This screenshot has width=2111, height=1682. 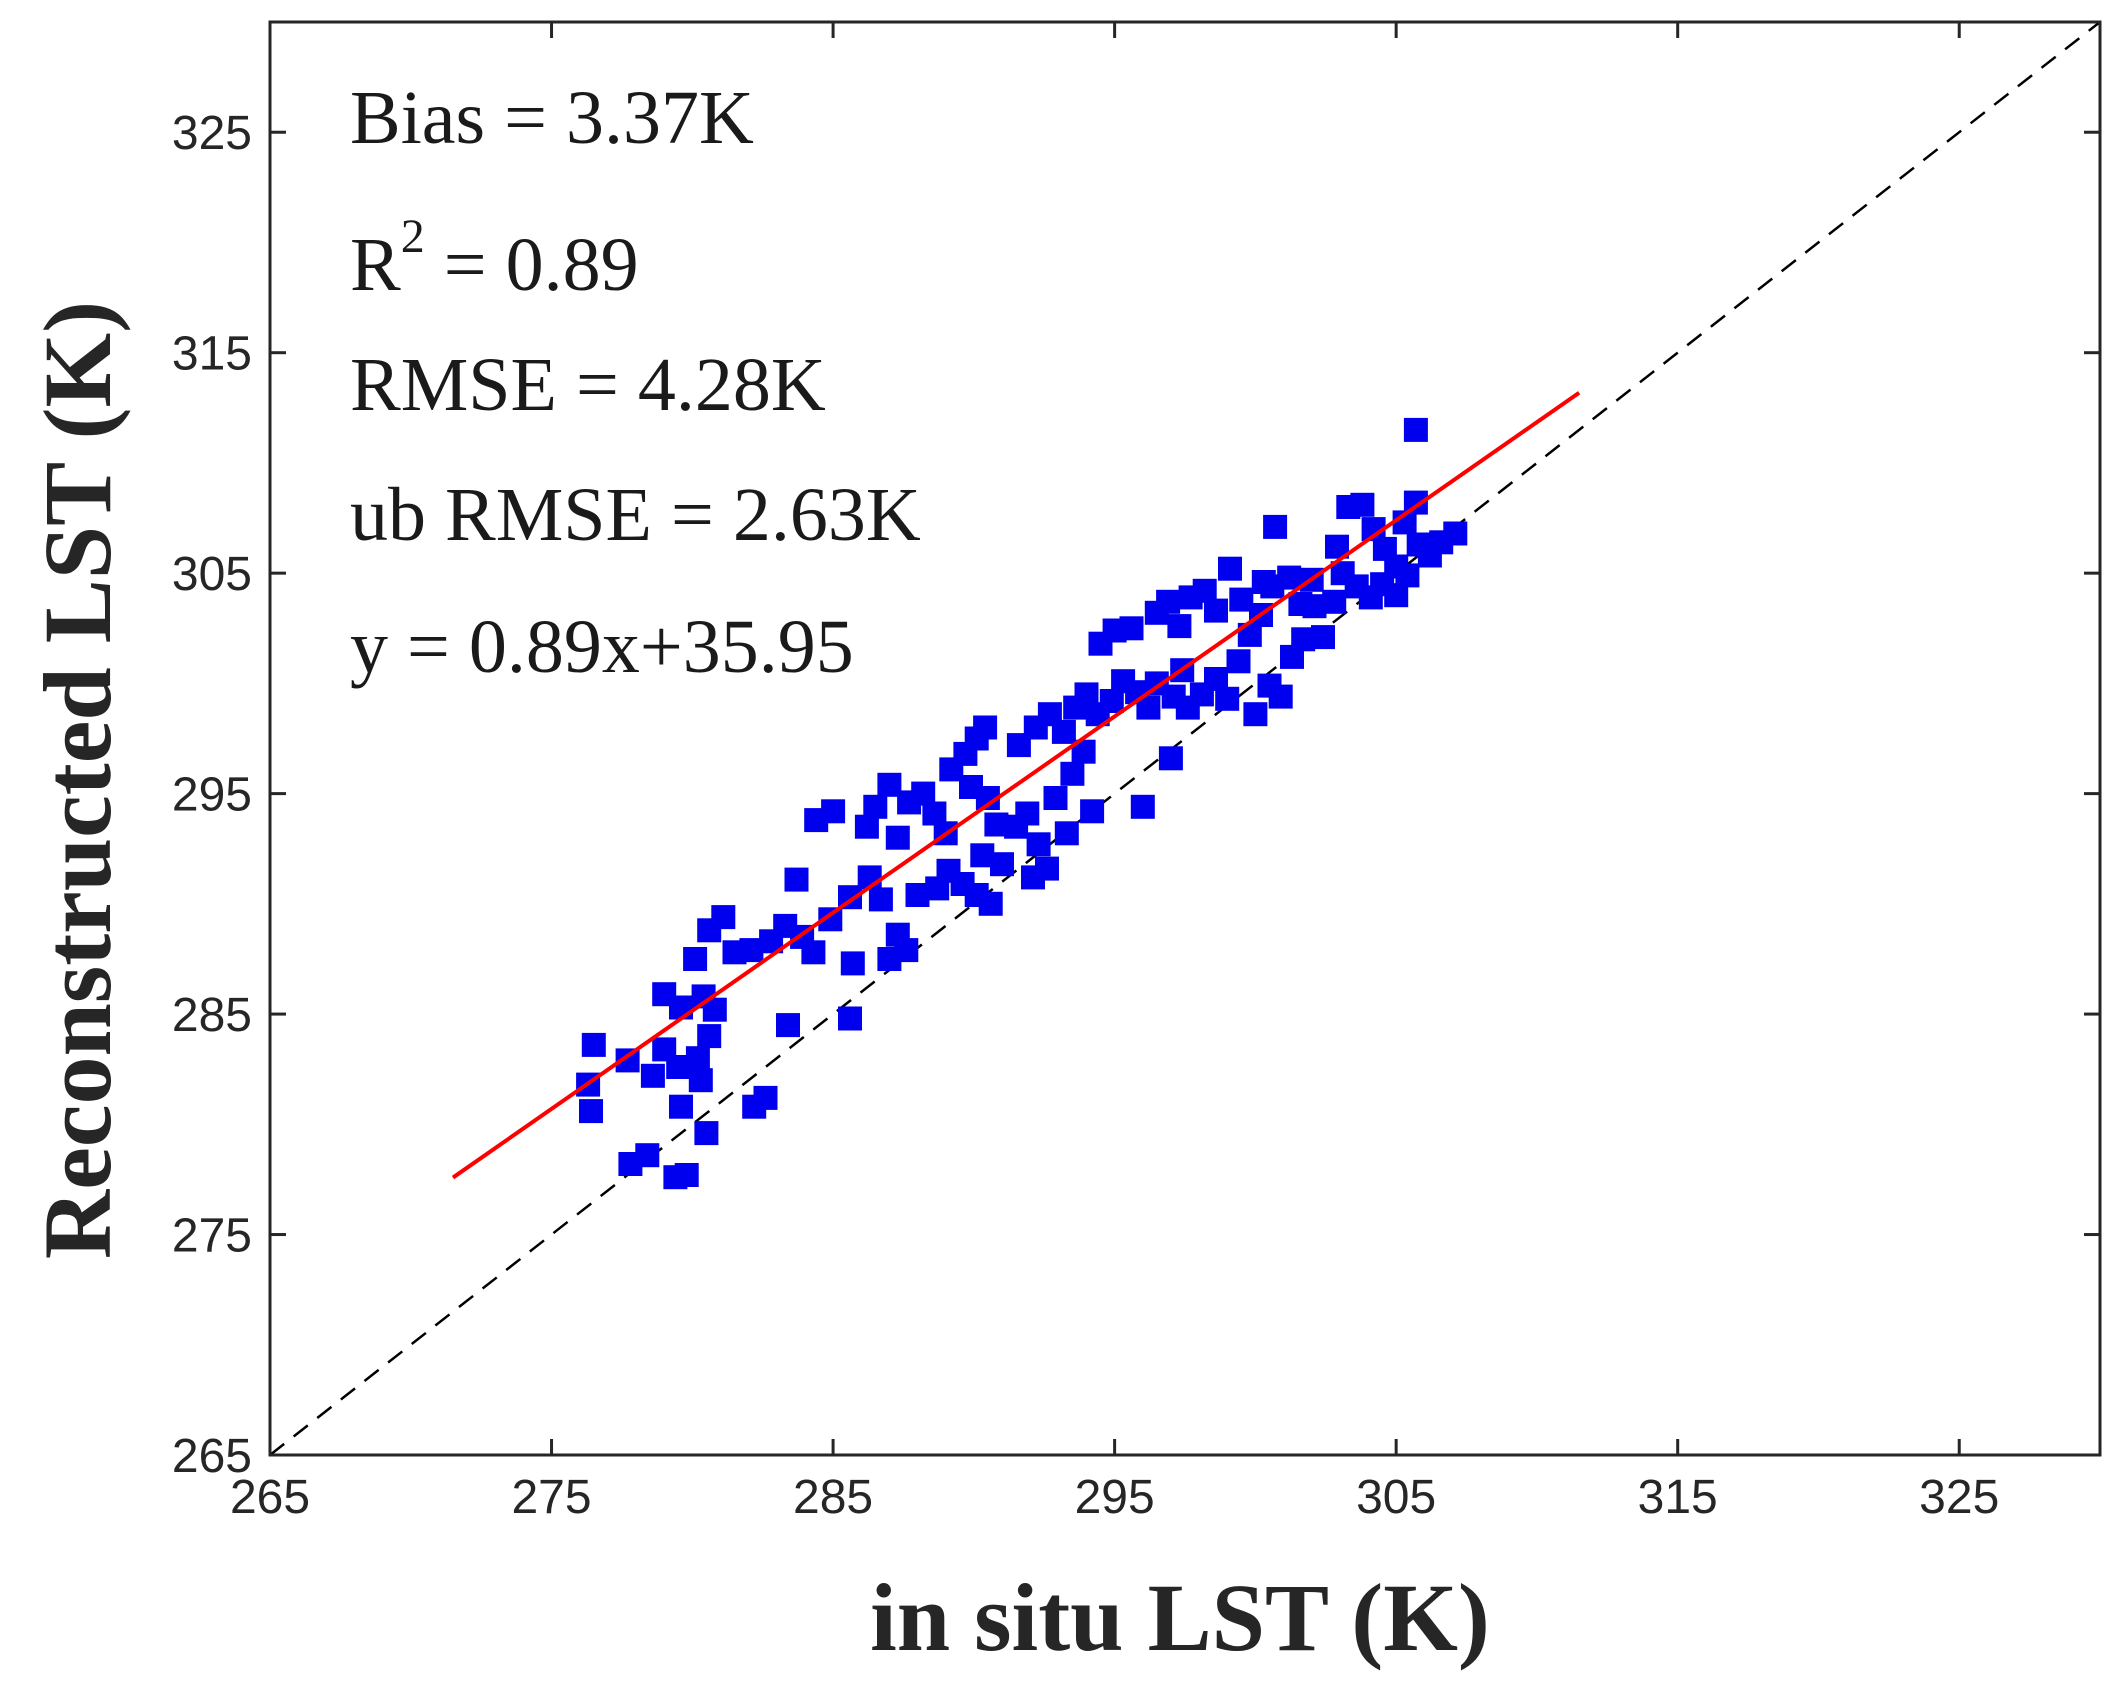 I want to click on r2-value: = 0.89, so click(x=532, y=265).